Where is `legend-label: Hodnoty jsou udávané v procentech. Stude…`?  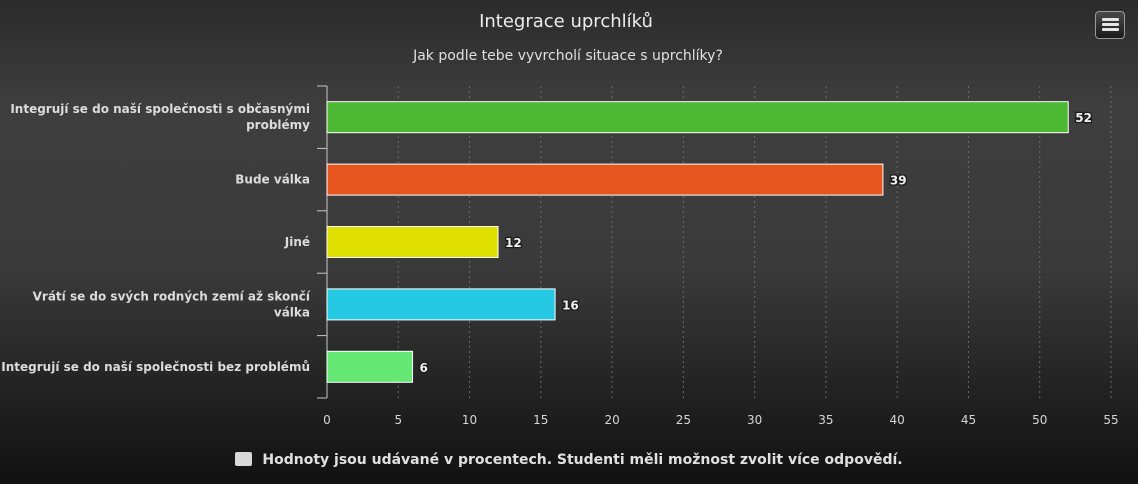
legend-label: Hodnoty jsou udávané v procentech. Stude… is located at coordinates (582, 460).